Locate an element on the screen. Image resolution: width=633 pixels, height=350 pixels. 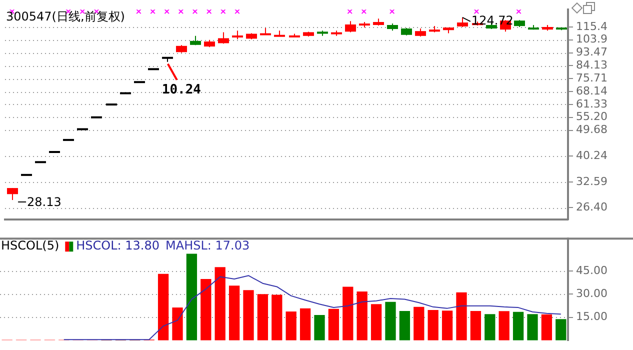
series-label: MAHSL: 17.03 is located at coordinates (208, 245).